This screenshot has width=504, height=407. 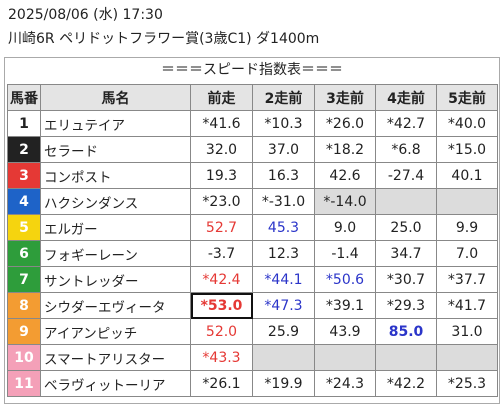 What do you see at coordinates (283, 201) in the screenshot?
I see `speed-index-cell: *-31.0` at bounding box center [283, 201].